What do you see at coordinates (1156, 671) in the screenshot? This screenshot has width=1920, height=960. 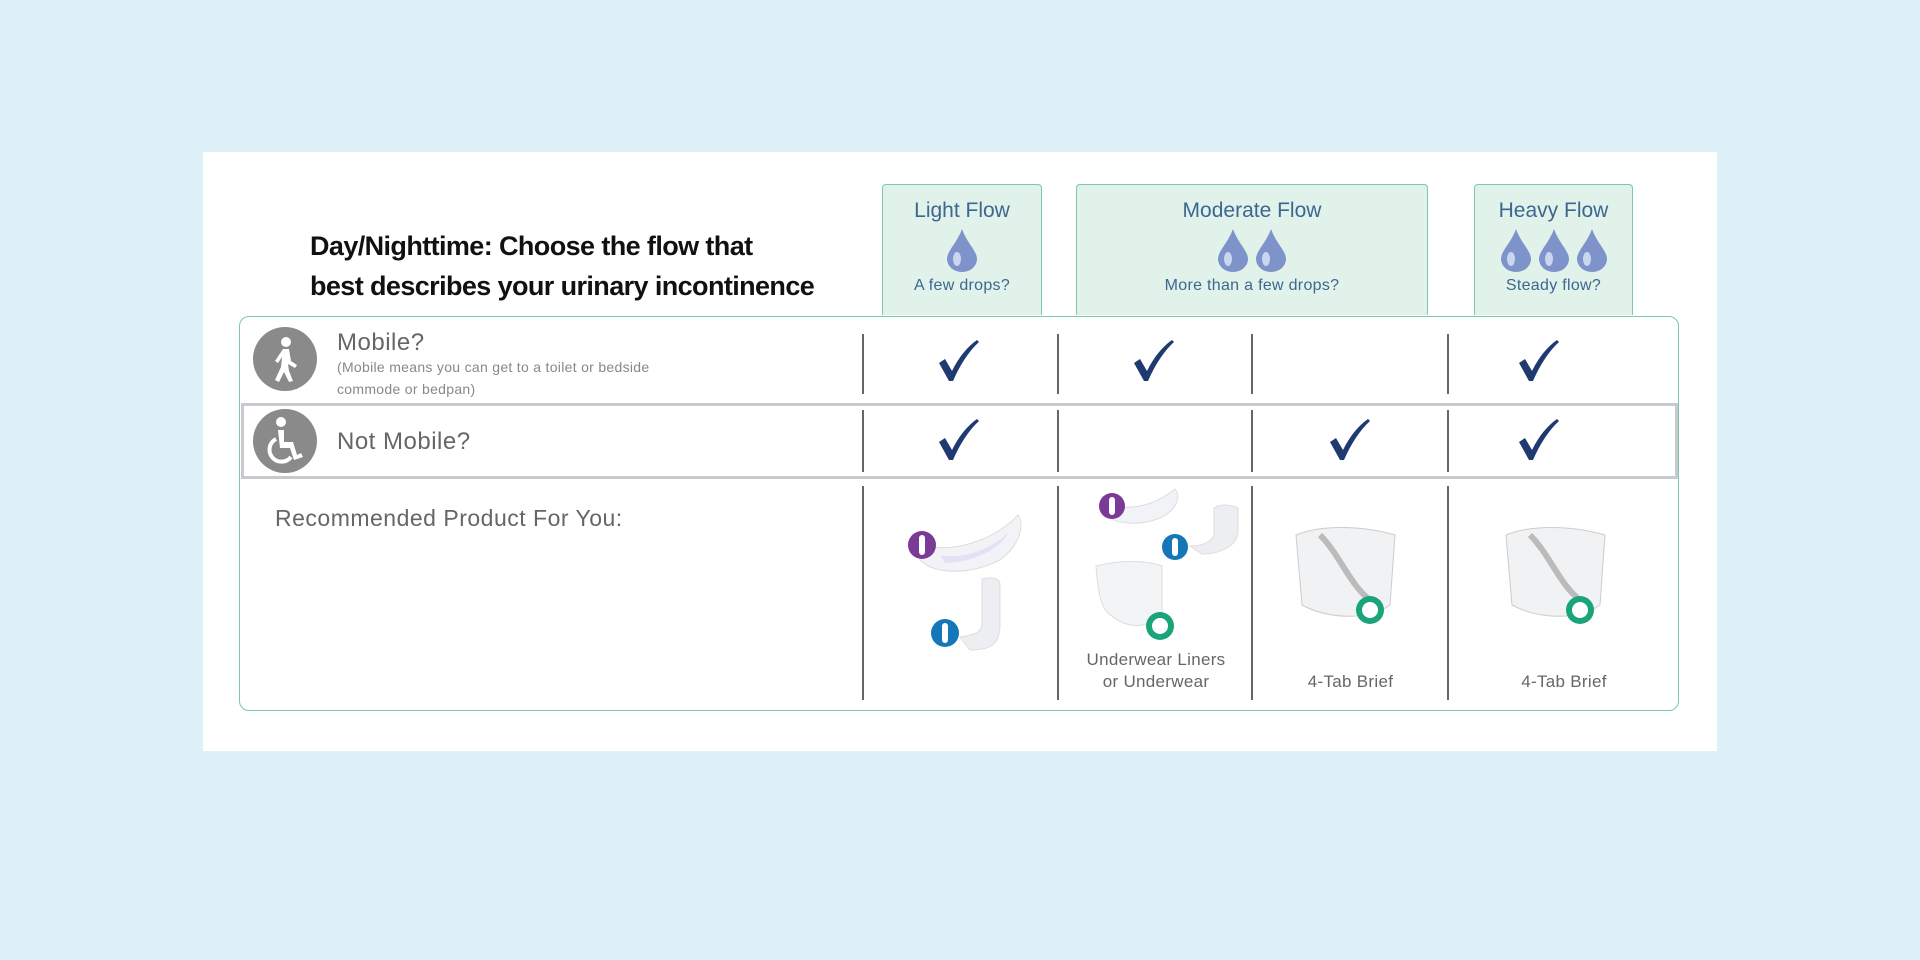 I see `product-label-underwear: Underwear Liners or Underwear` at bounding box center [1156, 671].